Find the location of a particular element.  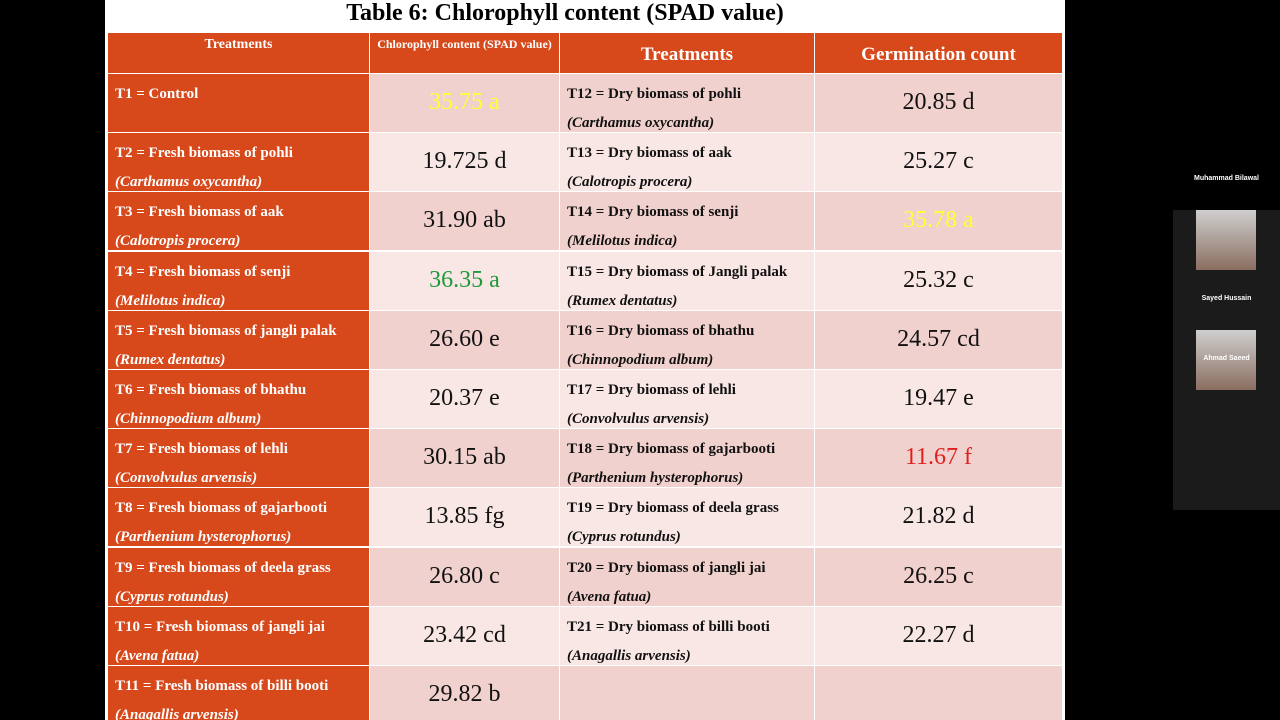

value-cell: 24.57 cd is located at coordinates (938, 339).